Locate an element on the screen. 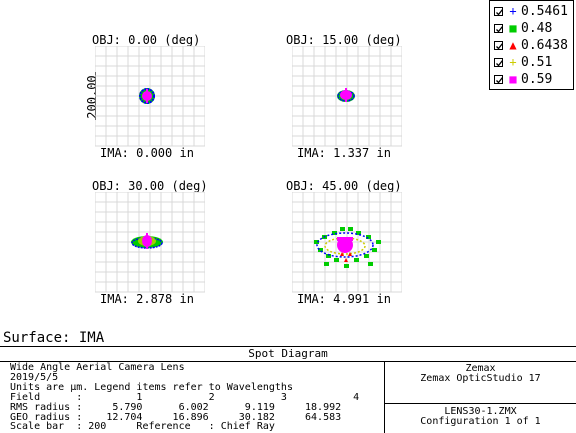 Image resolution: width=576 pixels, height=433 pixels. wavelength-legend: + 0.5461 ■ 0.48 ▲ 0.6438 + 0.51 ■ 0.59 is located at coordinates (531, 45).